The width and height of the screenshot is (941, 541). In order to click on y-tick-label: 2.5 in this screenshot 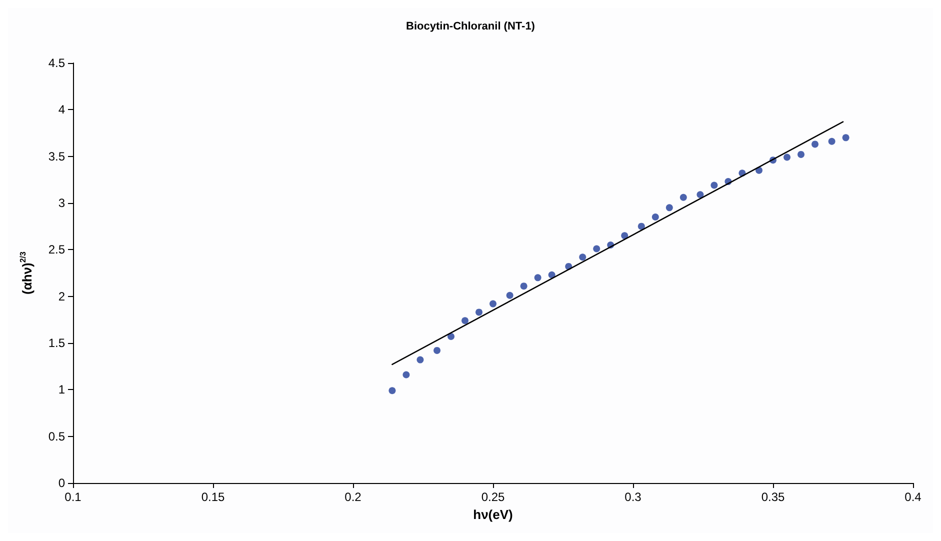, I will do `click(57, 249)`.